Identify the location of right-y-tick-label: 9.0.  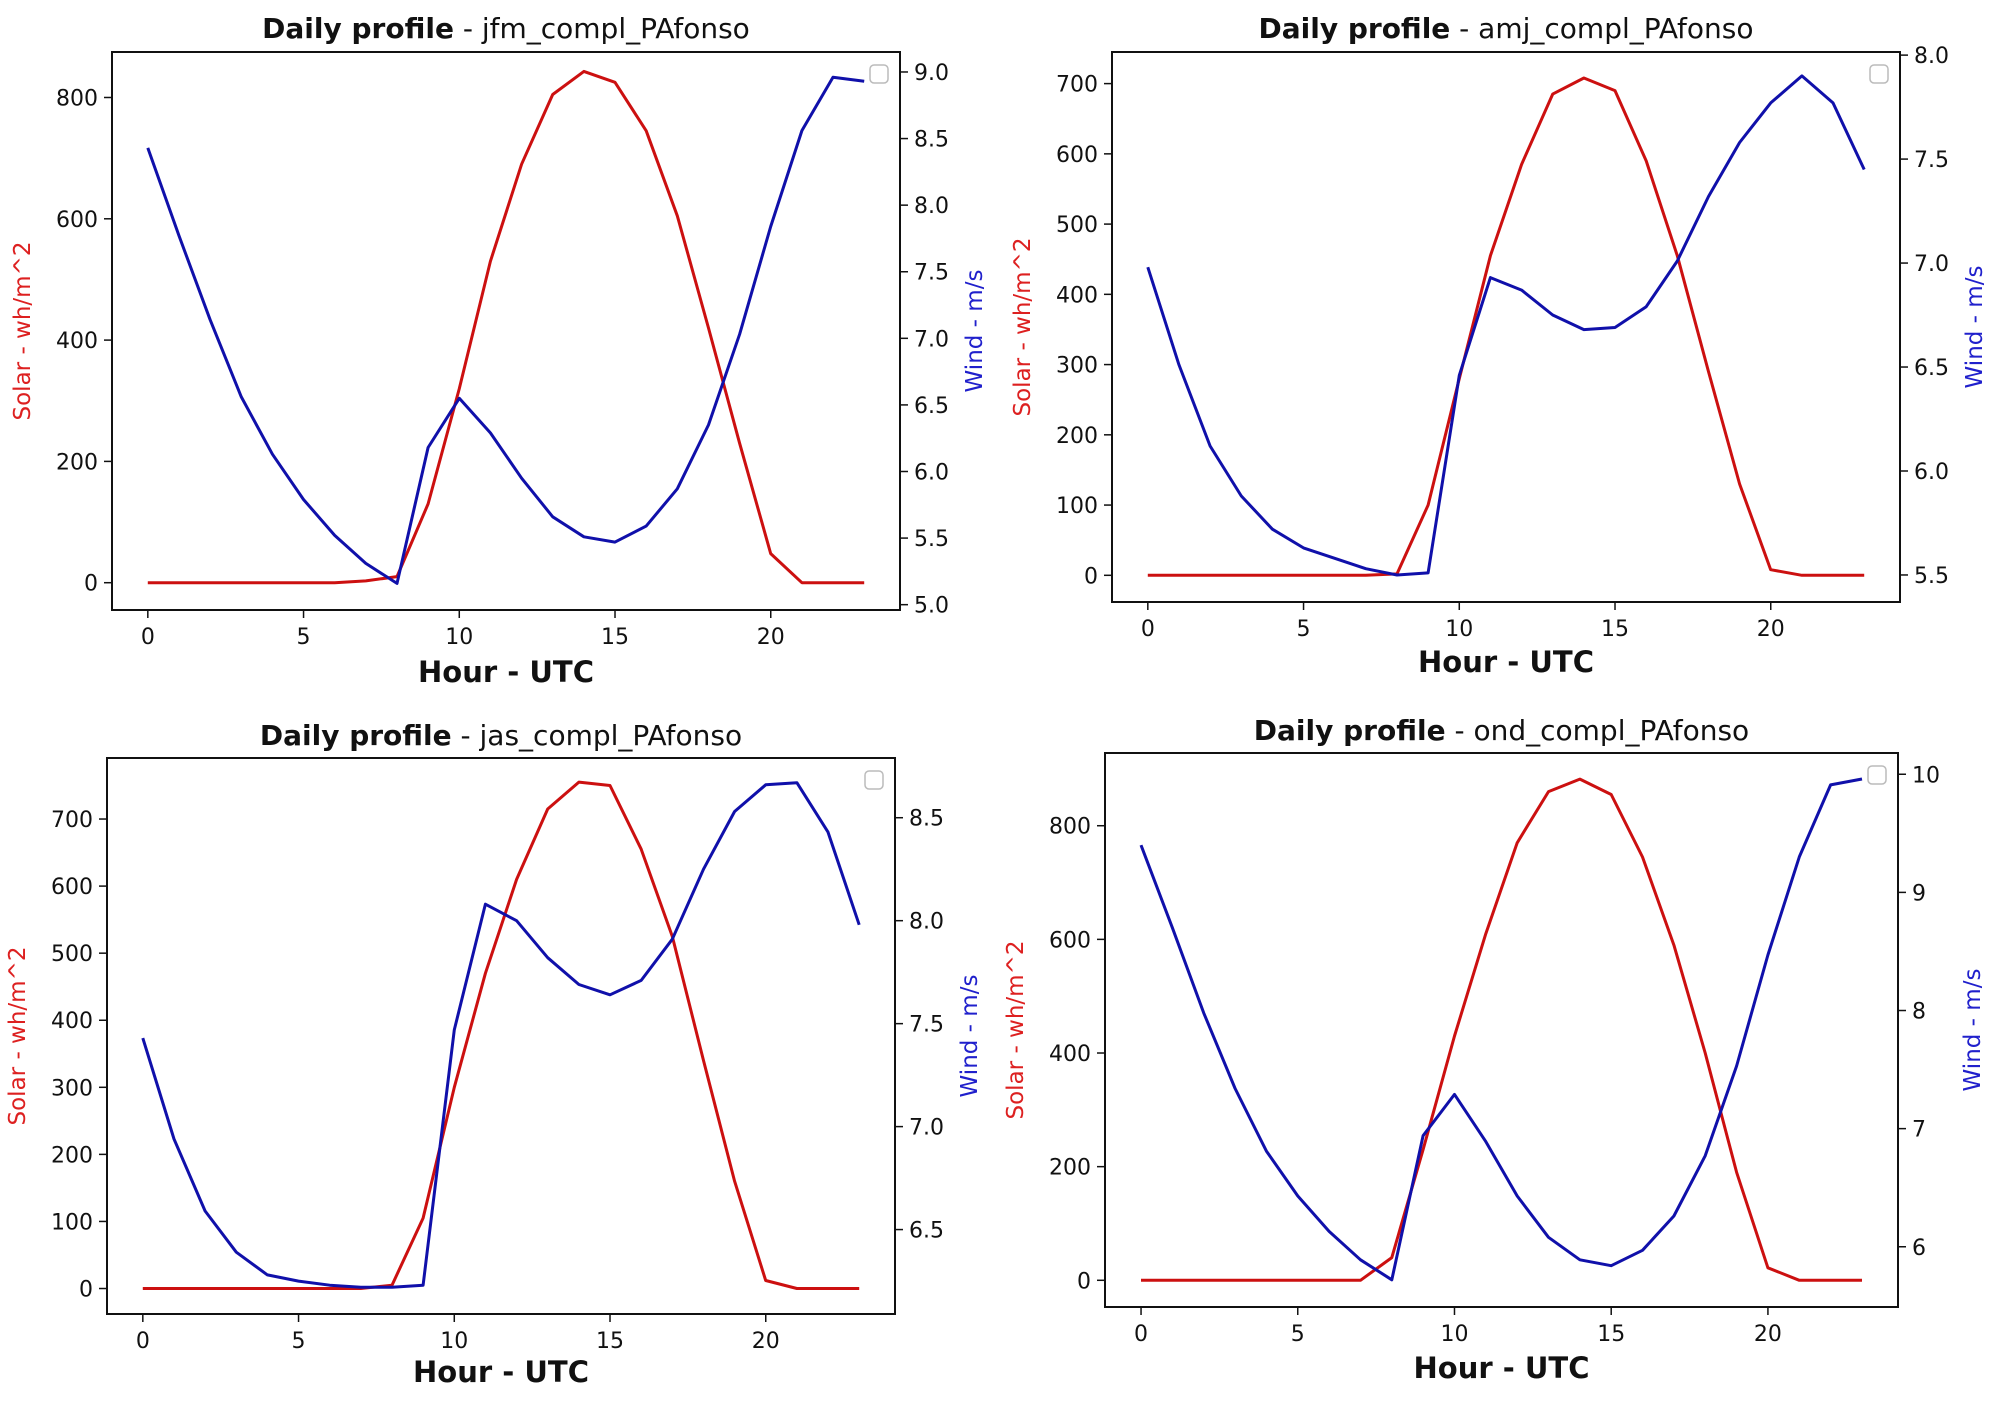
(931, 73).